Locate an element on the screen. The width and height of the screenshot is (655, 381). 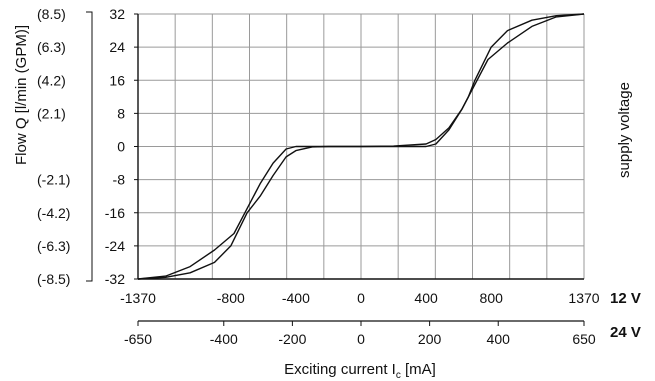
y-tick-label: -32 is located at coordinates (115, 279).